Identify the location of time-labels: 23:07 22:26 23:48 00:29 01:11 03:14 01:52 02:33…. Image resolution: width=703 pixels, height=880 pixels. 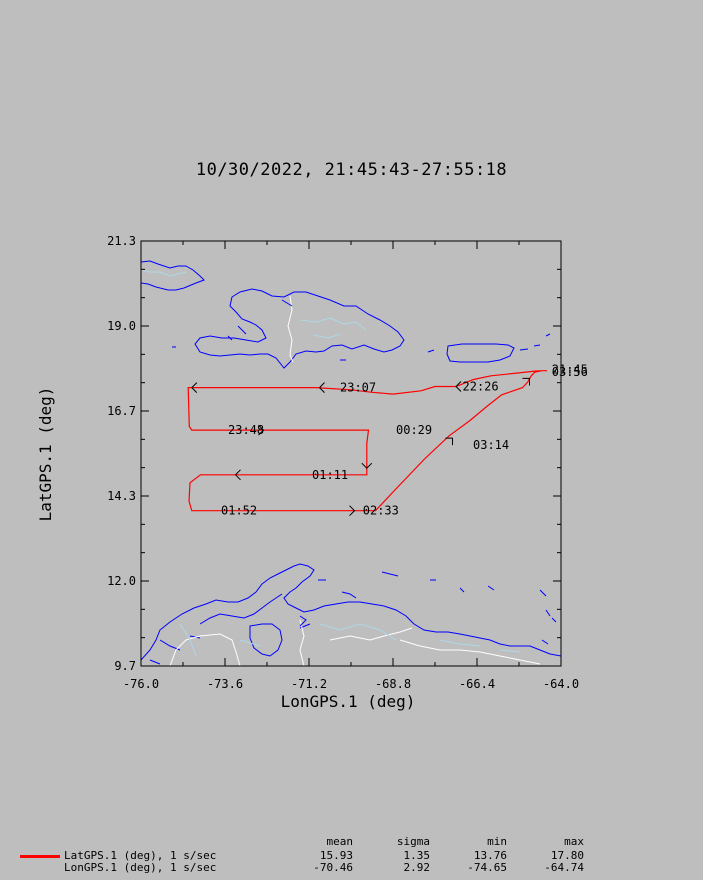
(404, 440).